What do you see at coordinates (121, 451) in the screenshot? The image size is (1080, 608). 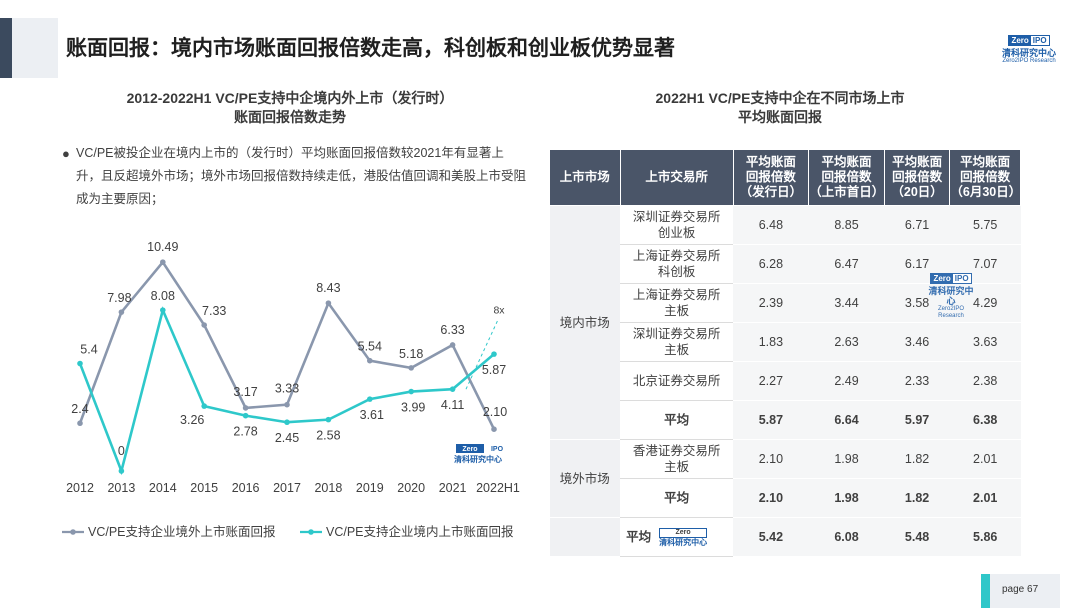 I see `data-label: 0` at bounding box center [121, 451].